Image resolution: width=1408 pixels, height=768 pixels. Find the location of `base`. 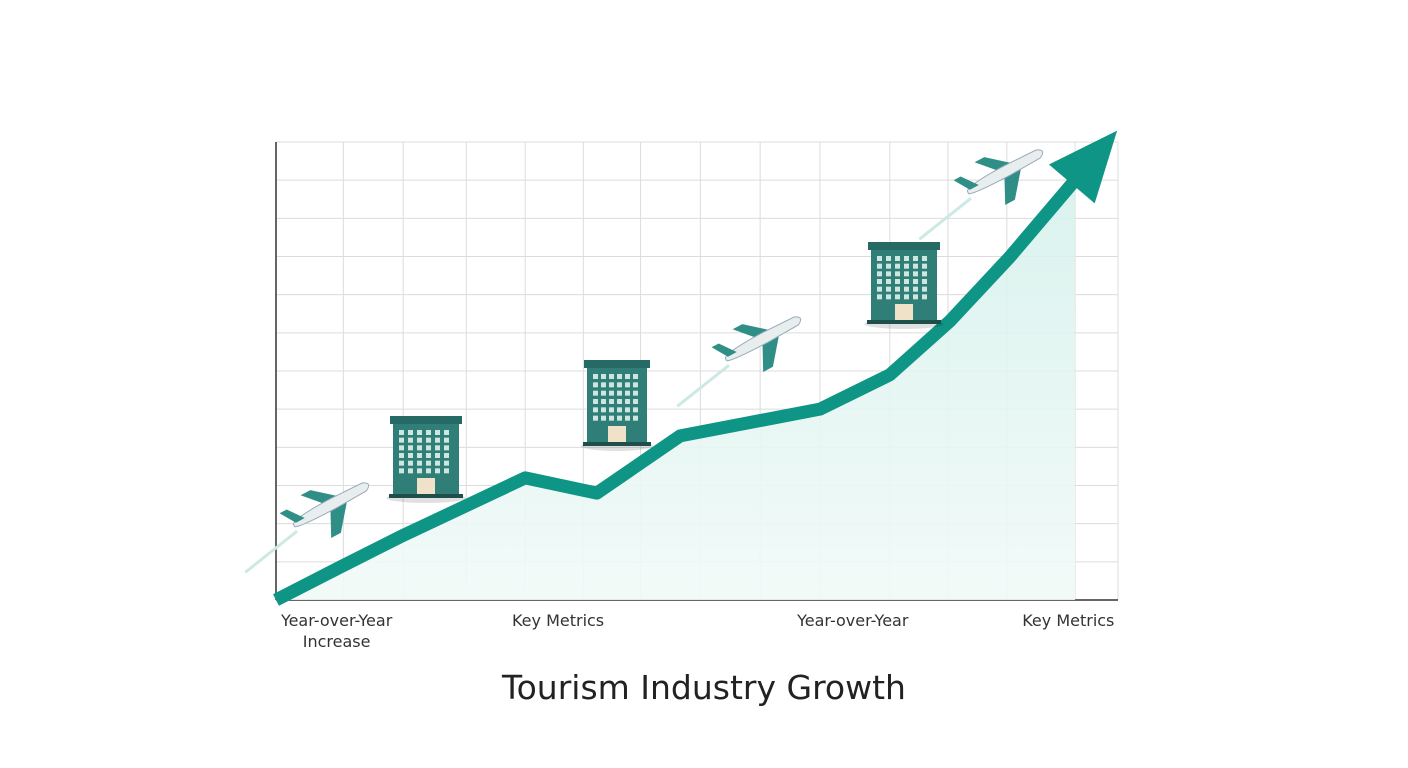

base is located at coordinates (617, 444).